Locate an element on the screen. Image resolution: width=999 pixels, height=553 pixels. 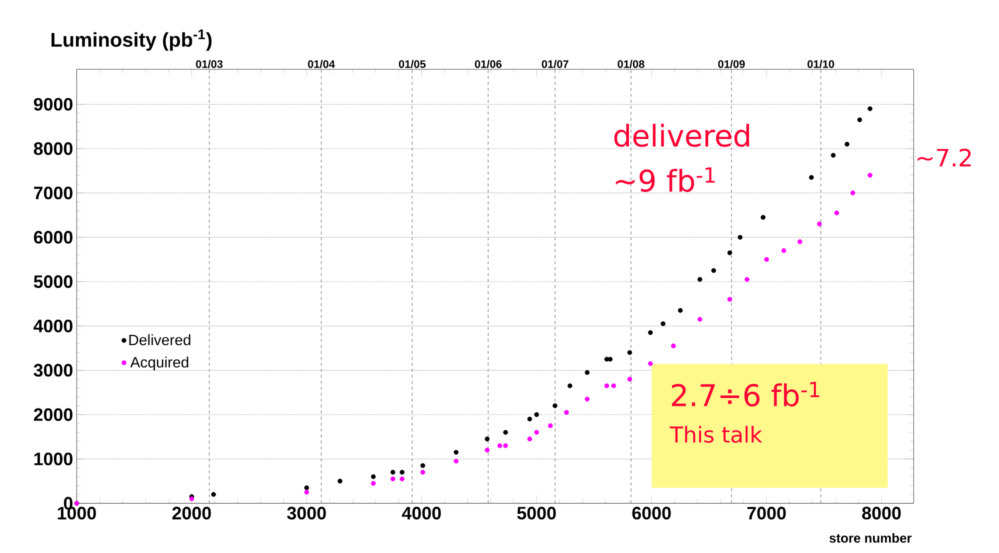
x-axis-title: store number is located at coordinates (870, 538).